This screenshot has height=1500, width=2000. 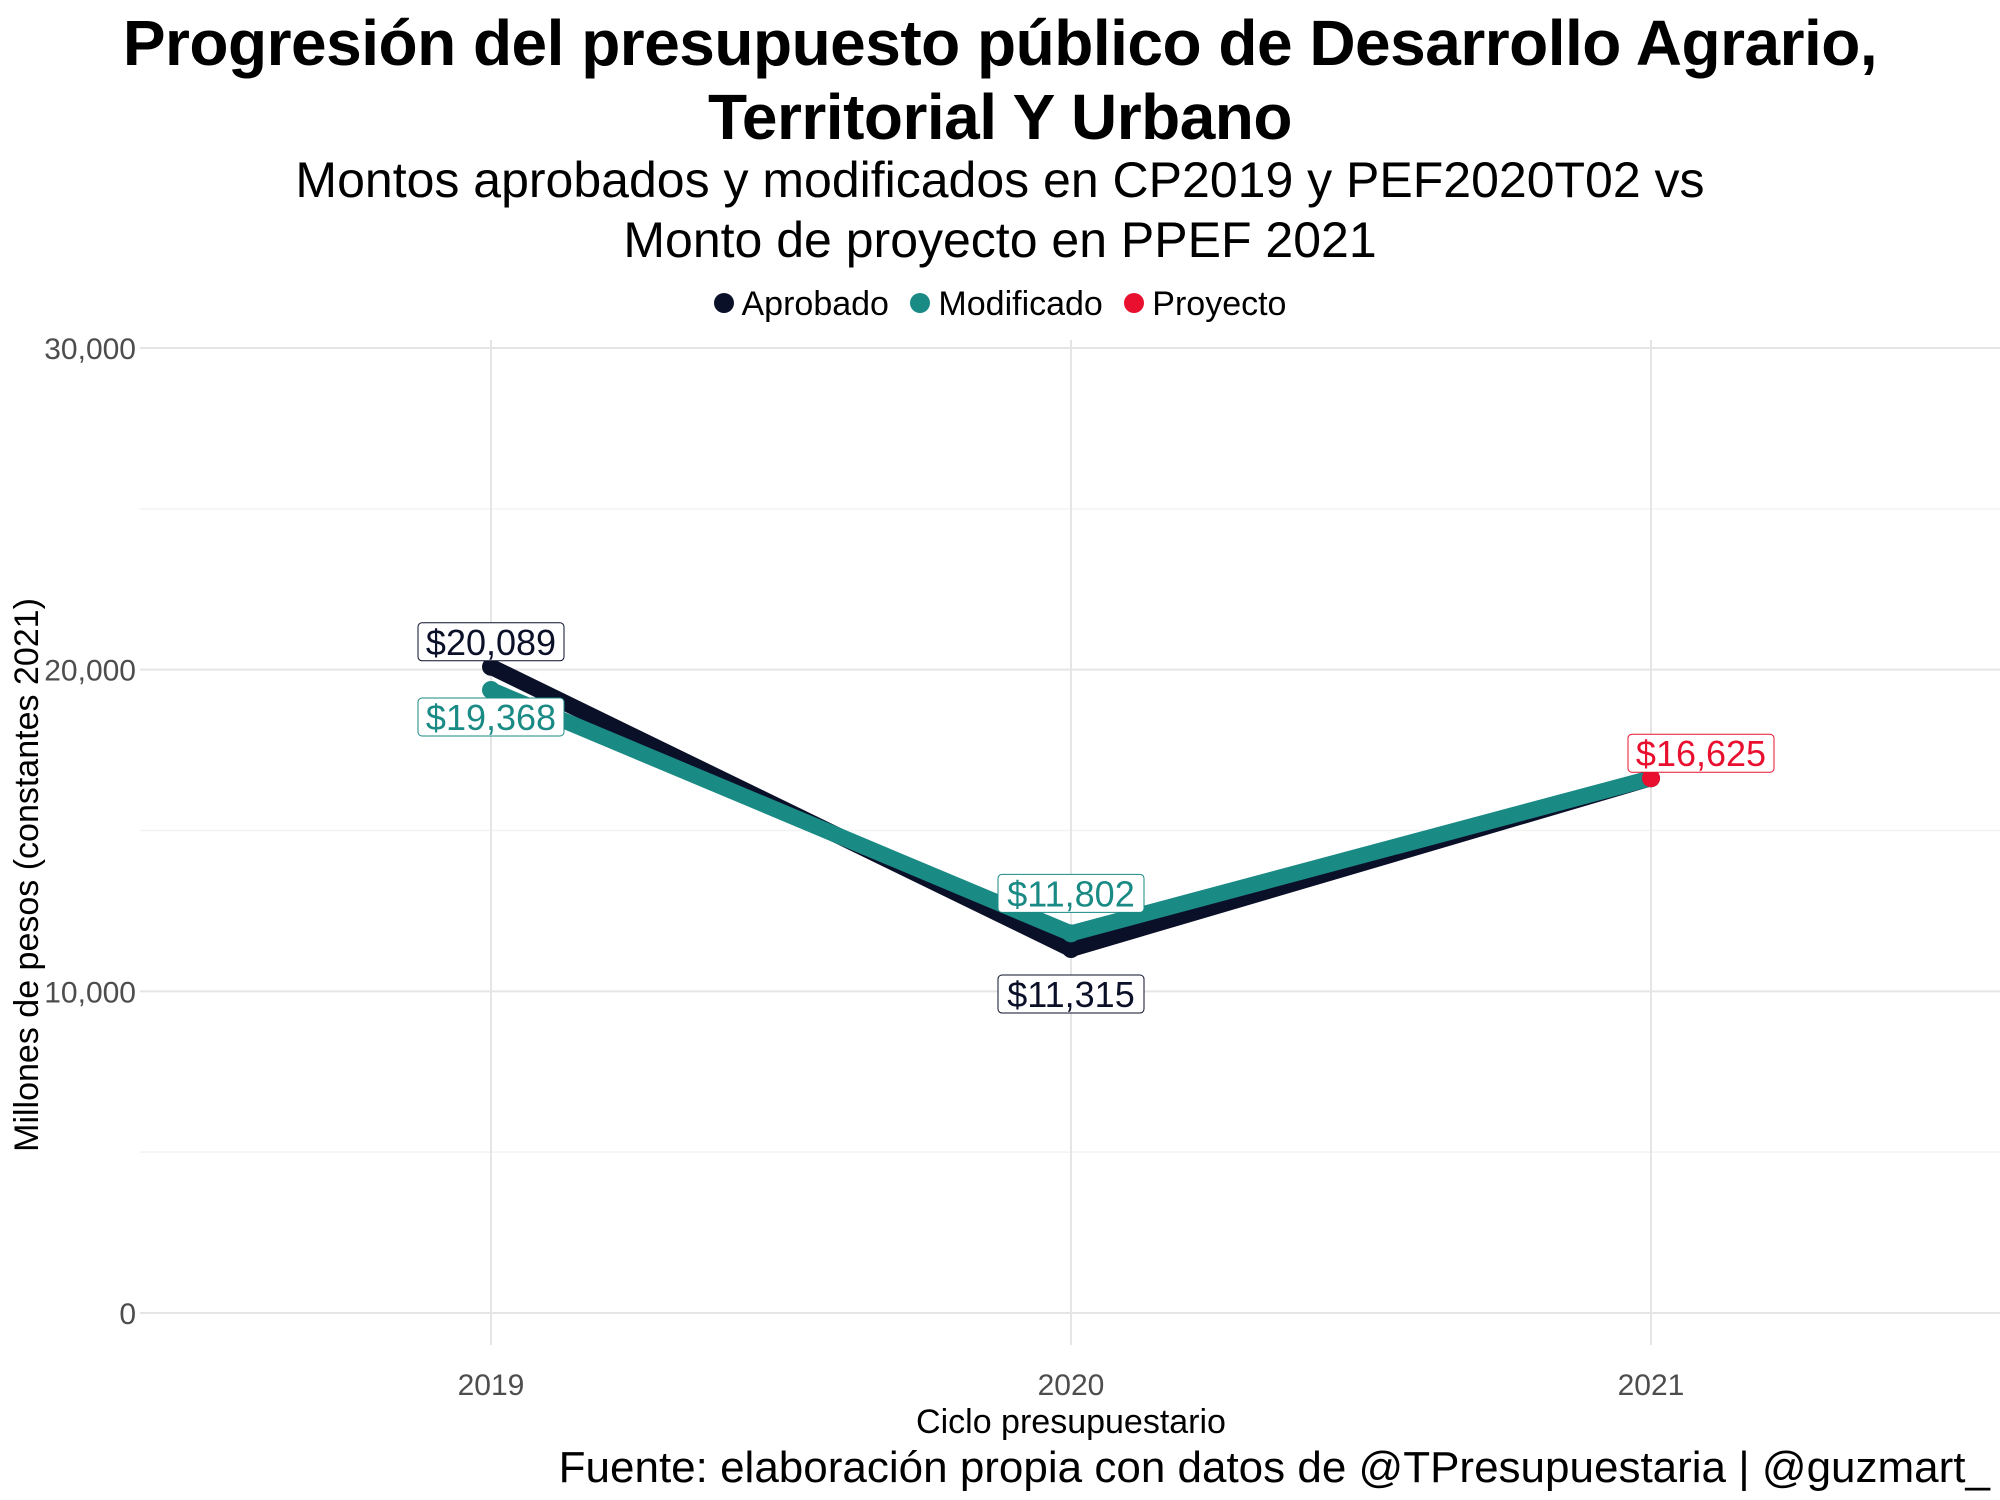 I want to click on data-label-text: $16,625, so click(x=1701, y=753).